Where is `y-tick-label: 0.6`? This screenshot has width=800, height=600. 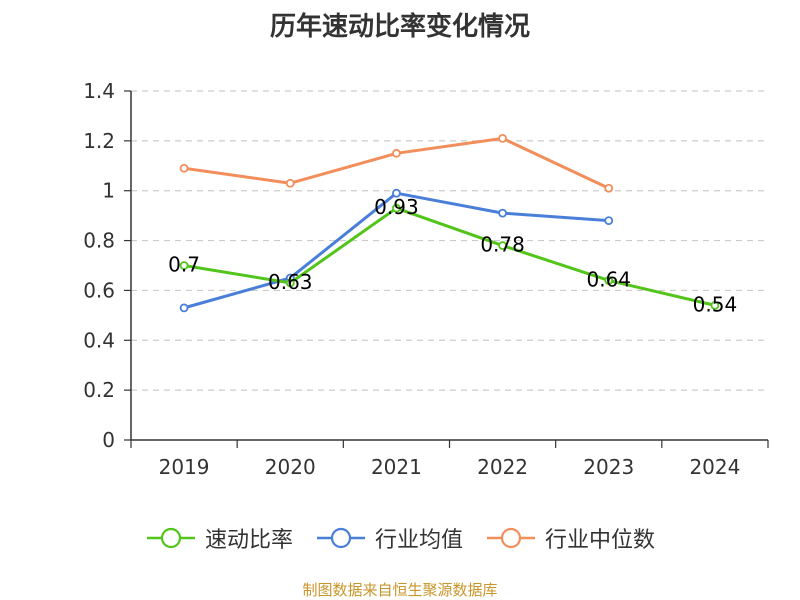 y-tick-label: 0.6 is located at coordinates (99, 290).